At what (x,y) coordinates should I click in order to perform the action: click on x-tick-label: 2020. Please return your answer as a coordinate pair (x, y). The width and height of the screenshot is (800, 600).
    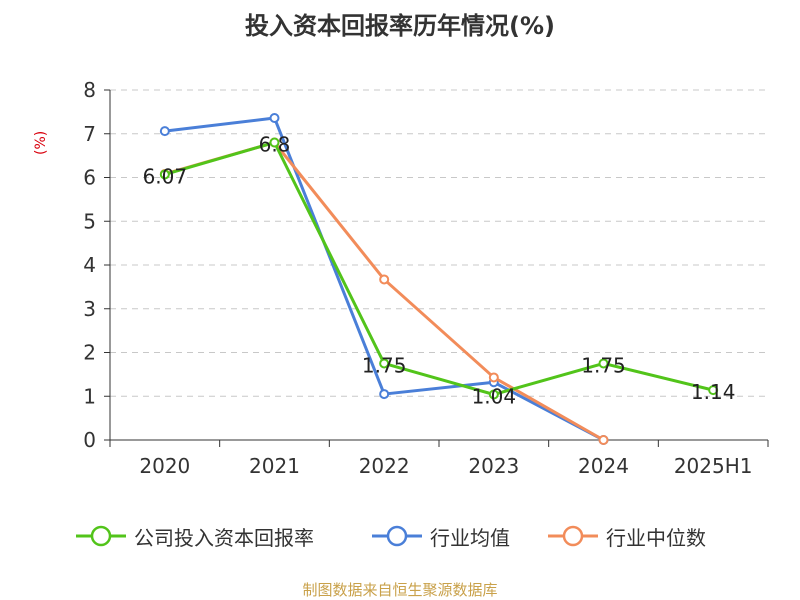
    Looking at the image, I should click on (164, 466).